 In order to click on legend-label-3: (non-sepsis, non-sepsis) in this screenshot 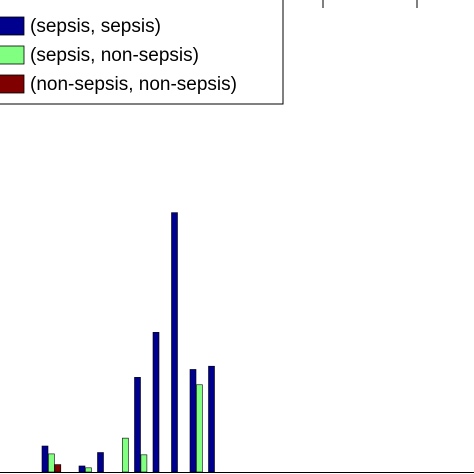, I will do `click(133, 84)`.